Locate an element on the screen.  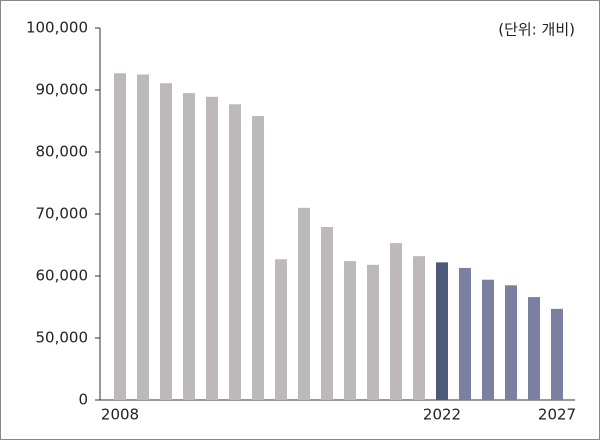
x-tick-label: 2008 is located at coordinates (120, 415).